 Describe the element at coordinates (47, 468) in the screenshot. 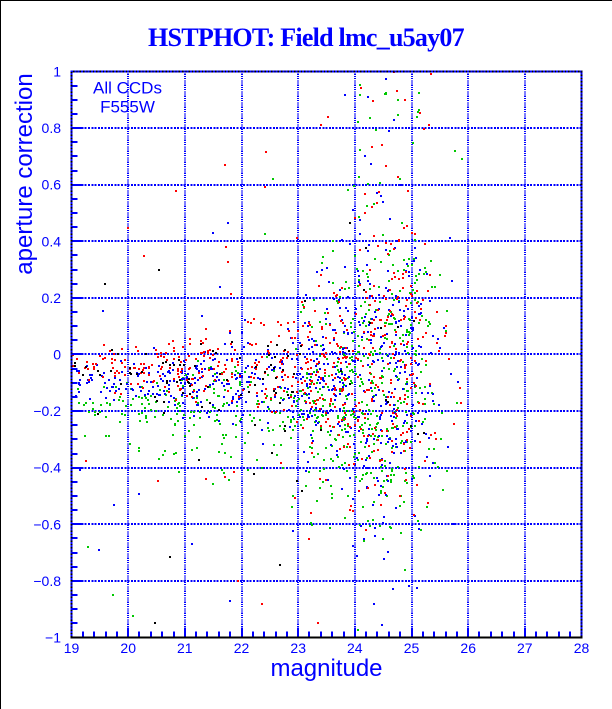

I see `svg-text: −0.4` at that location.